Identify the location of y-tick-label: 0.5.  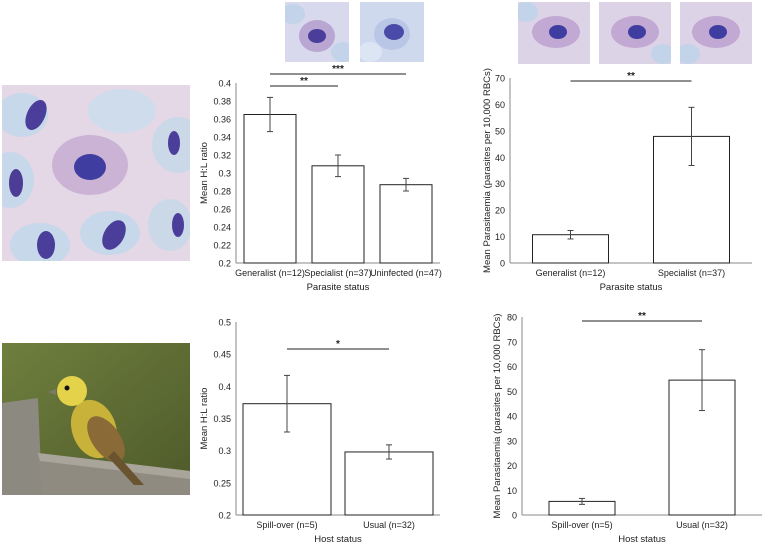
(224, 323).